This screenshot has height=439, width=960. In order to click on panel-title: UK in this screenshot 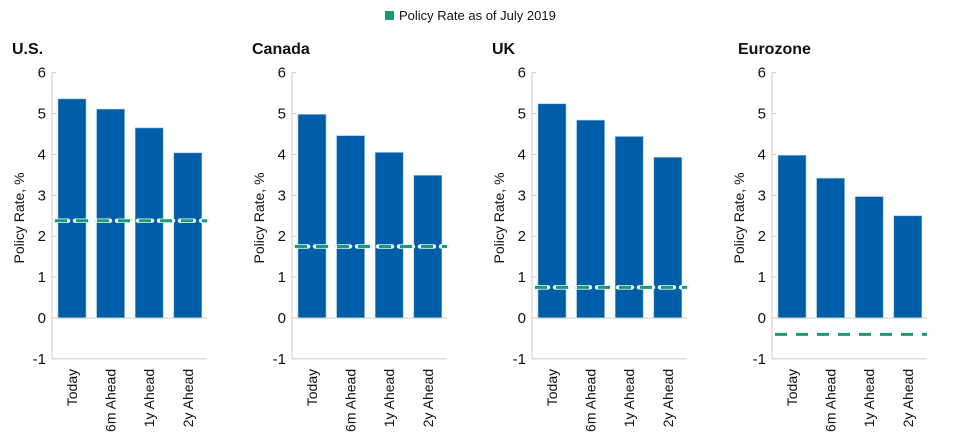, I will do `click(504, 49)`.